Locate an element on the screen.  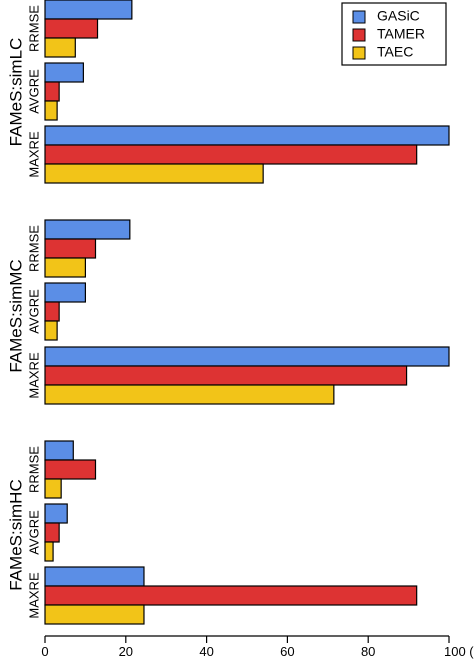
group-labels: FAMeS:simLC FAMeS:simMC FAMeS:simHC is located at coordinates (15, 314).